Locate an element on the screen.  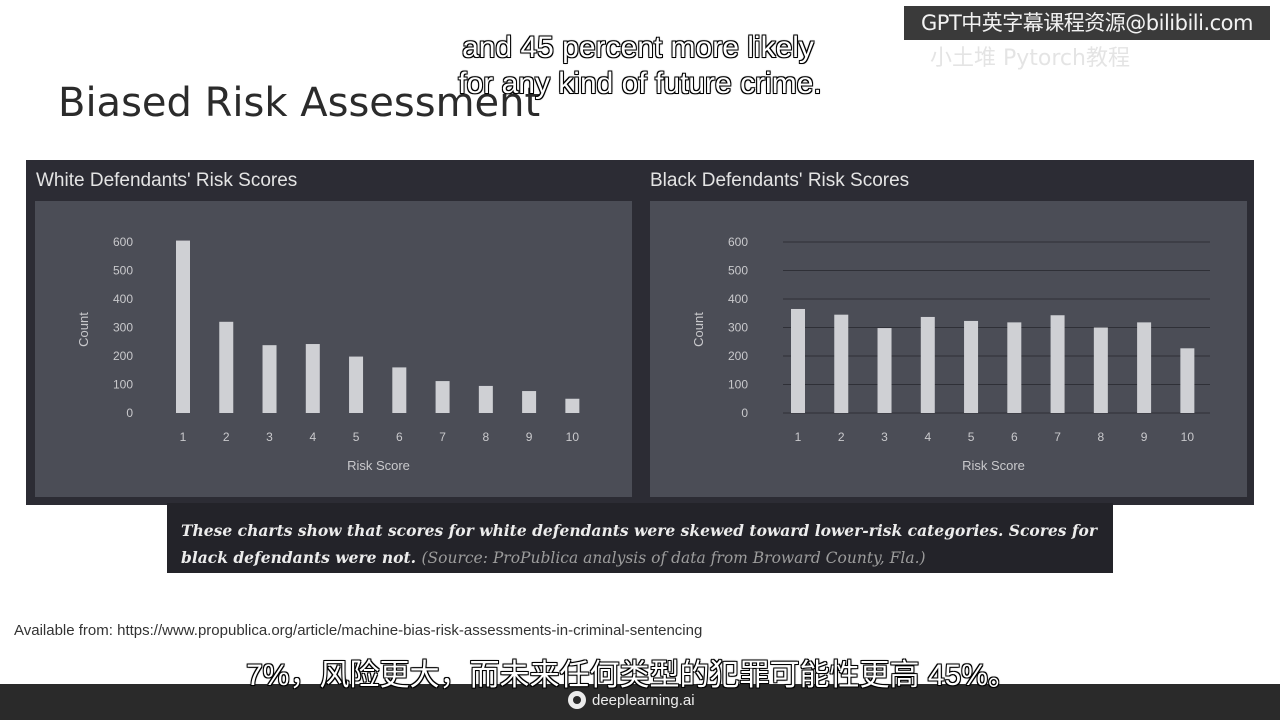
bottom-bar is located at coordinates (640, 702).